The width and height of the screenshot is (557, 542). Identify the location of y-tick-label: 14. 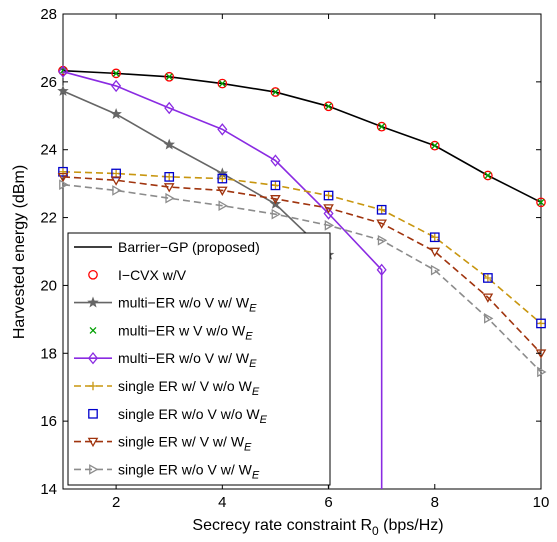
(48, 489).